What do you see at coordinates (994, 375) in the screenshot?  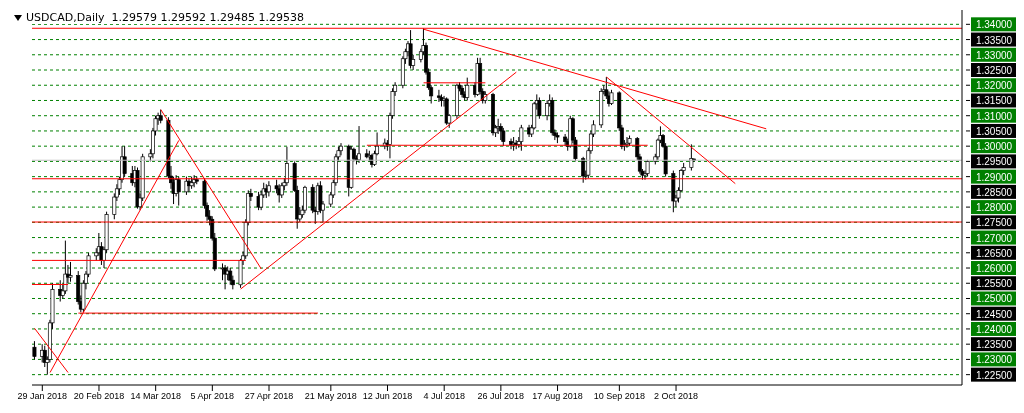 I see `y-tick-label: 1.22500` at bounding box center [994, 375].